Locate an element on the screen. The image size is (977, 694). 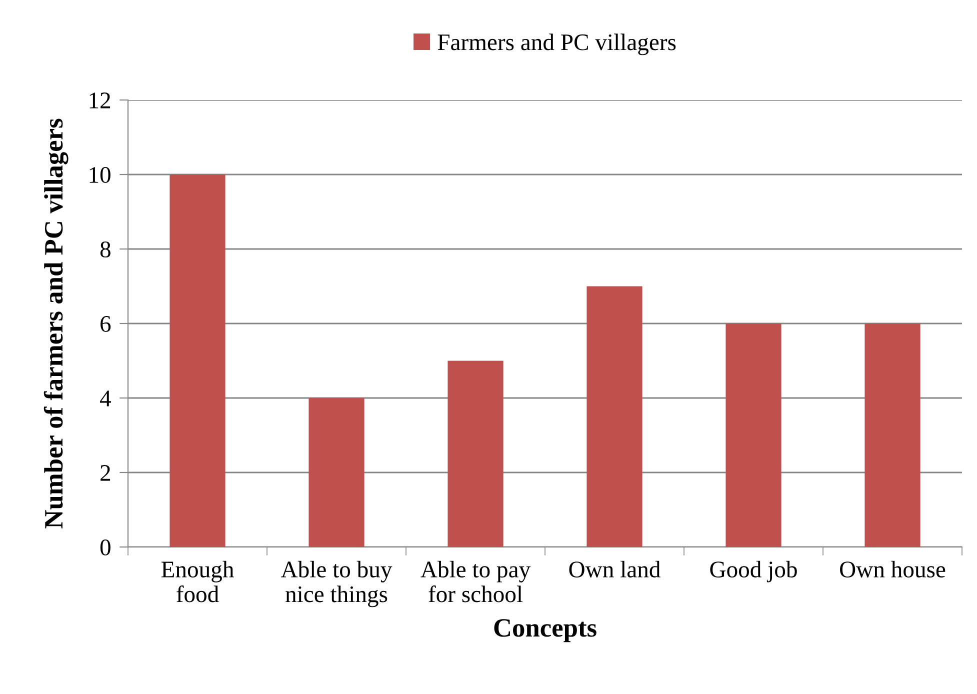
y-tick-label: 8 is located at coordinates (105, 249).